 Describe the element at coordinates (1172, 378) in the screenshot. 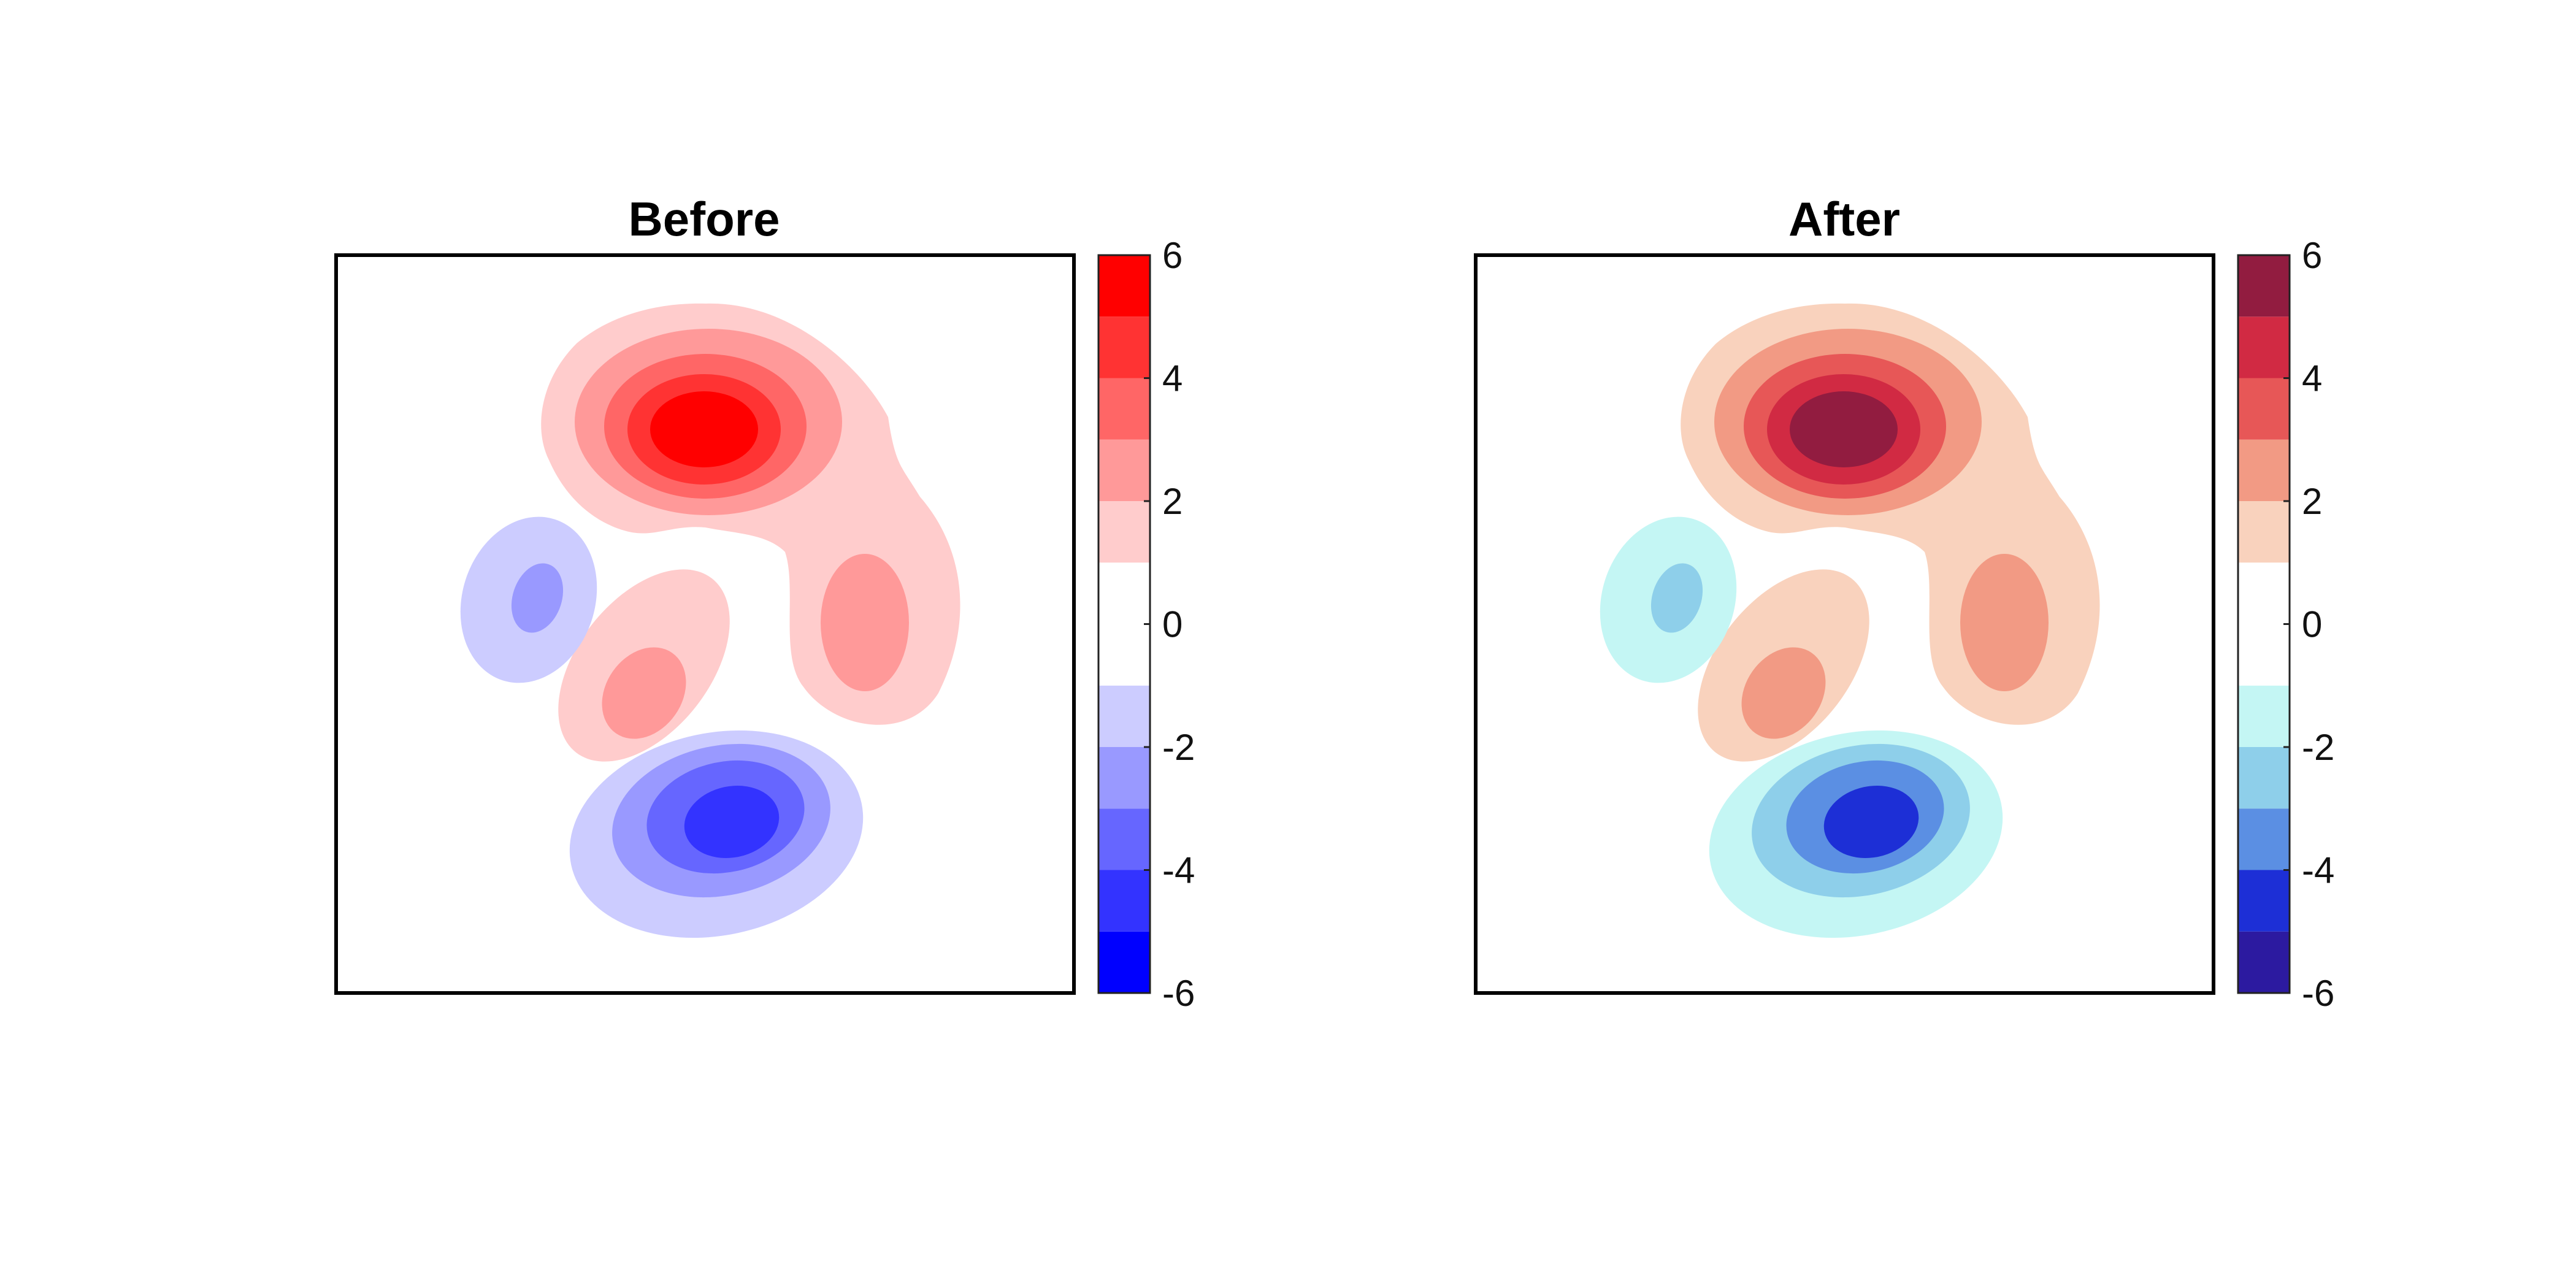

I see `before-colorbar-tick-label: 4` at that location.